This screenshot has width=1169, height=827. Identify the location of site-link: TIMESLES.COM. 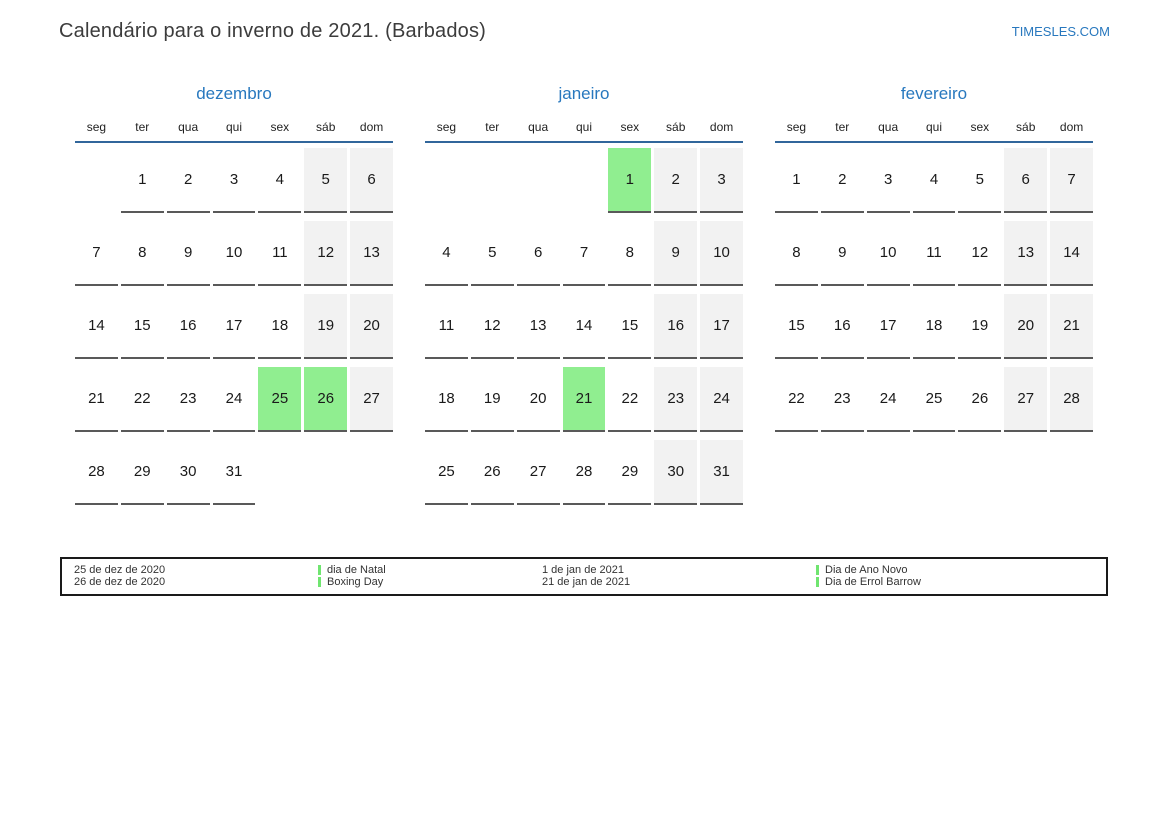
(1060, 31).